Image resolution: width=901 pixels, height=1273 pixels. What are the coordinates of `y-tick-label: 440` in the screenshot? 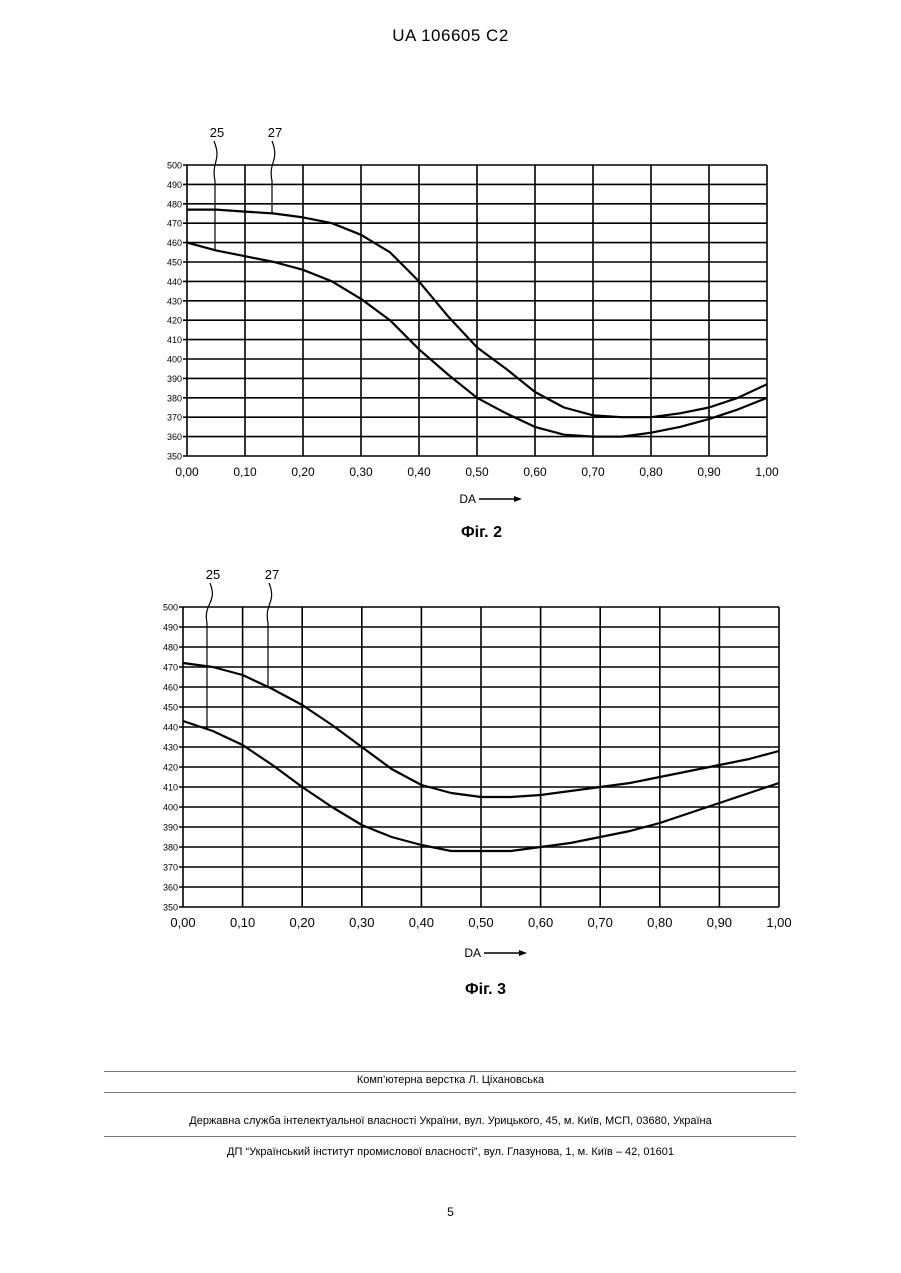 It's located at (170, 728).